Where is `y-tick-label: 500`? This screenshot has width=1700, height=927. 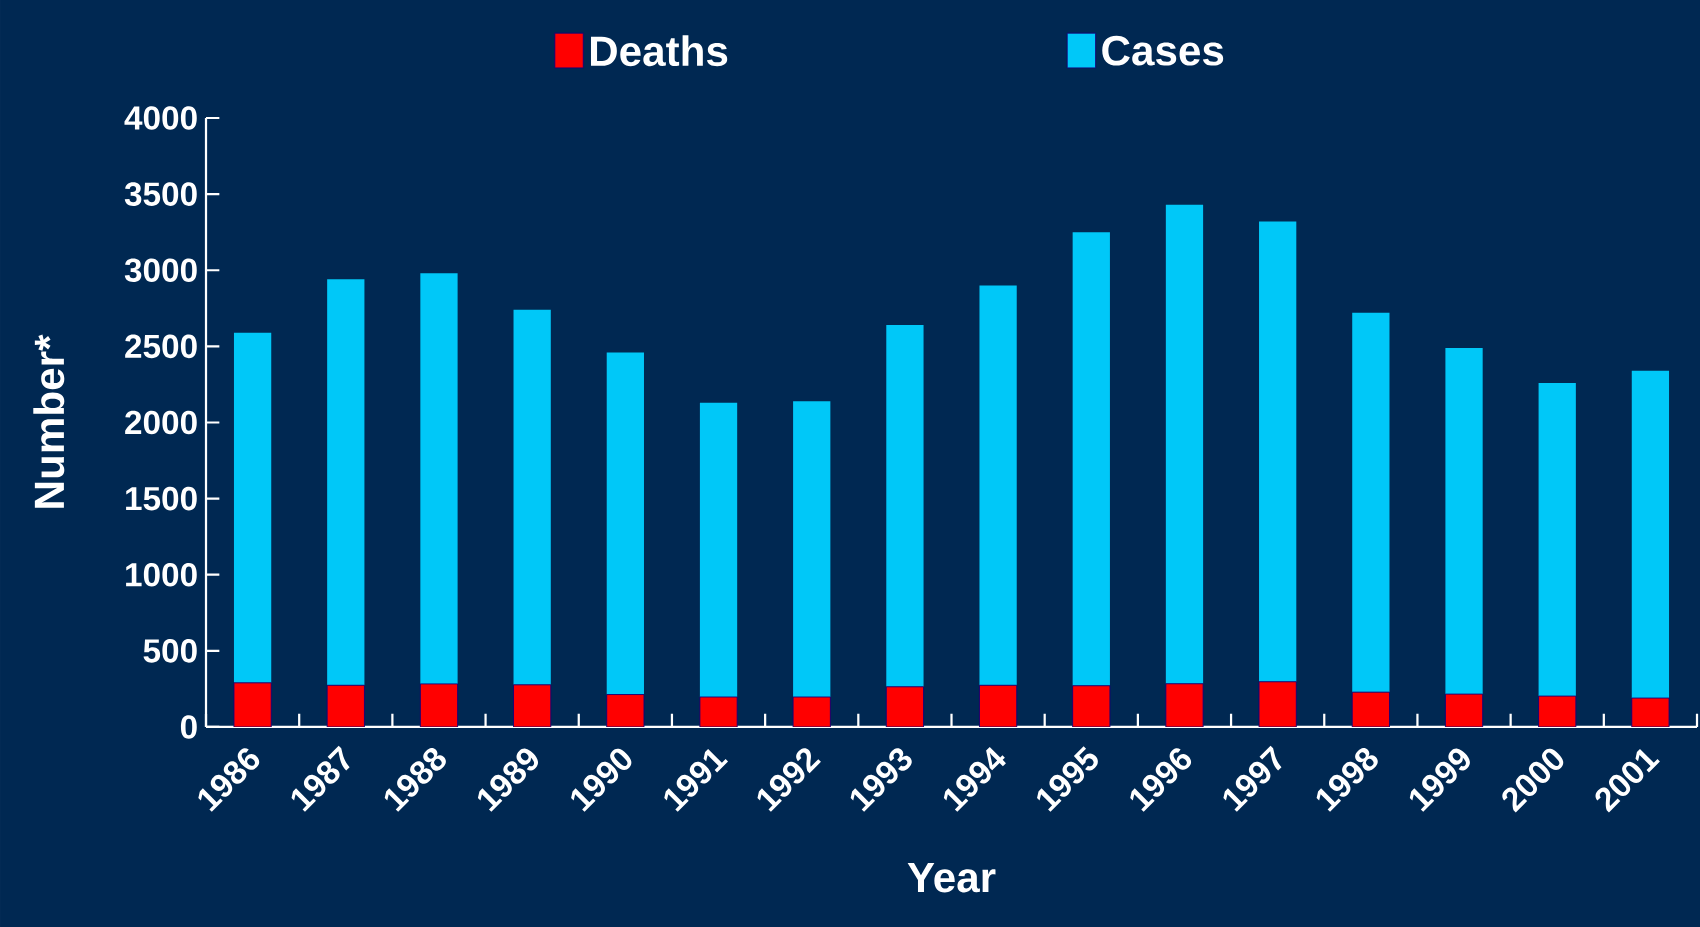
y-tick-label: 500 is located at coordinates (170, 651).